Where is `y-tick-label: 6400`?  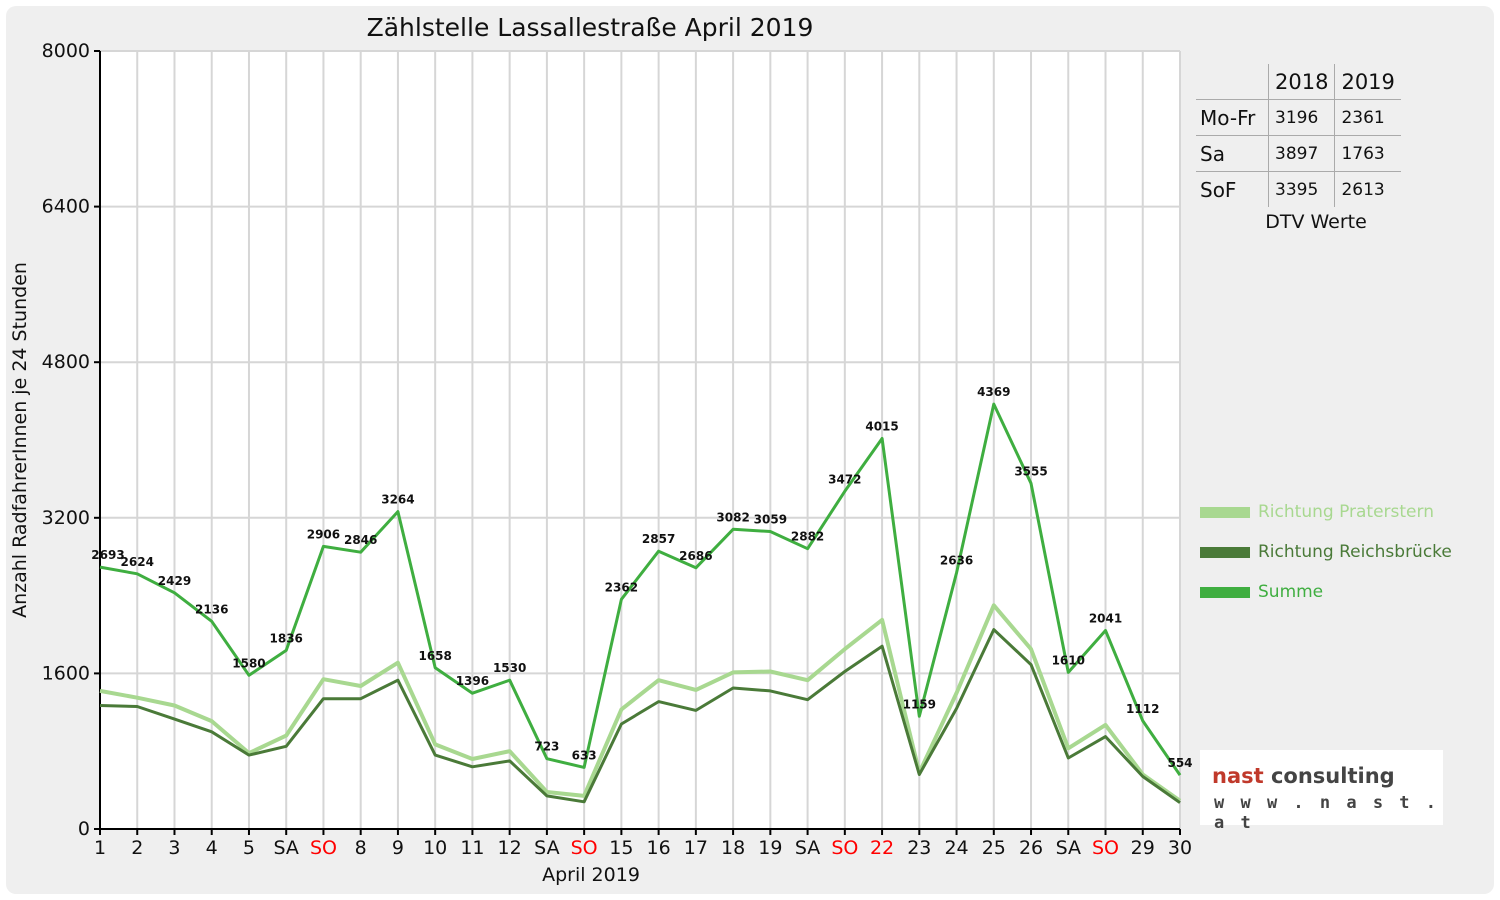
y-tick-label: 6400 is located at coordinates (66, 207).